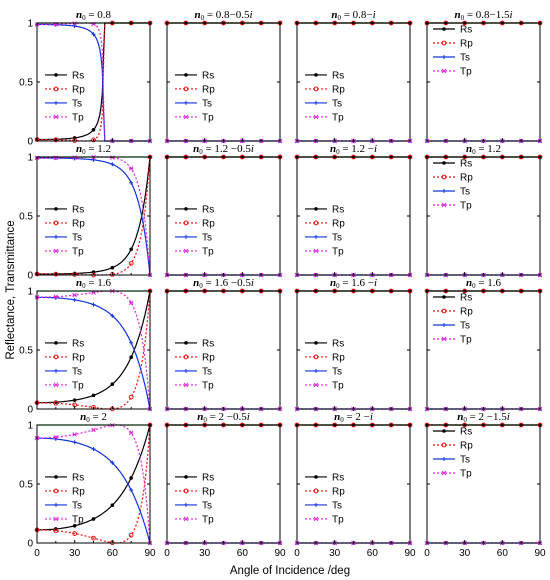  I want to click on panel-title: n0 = 0.8−i, so click(353, 15).